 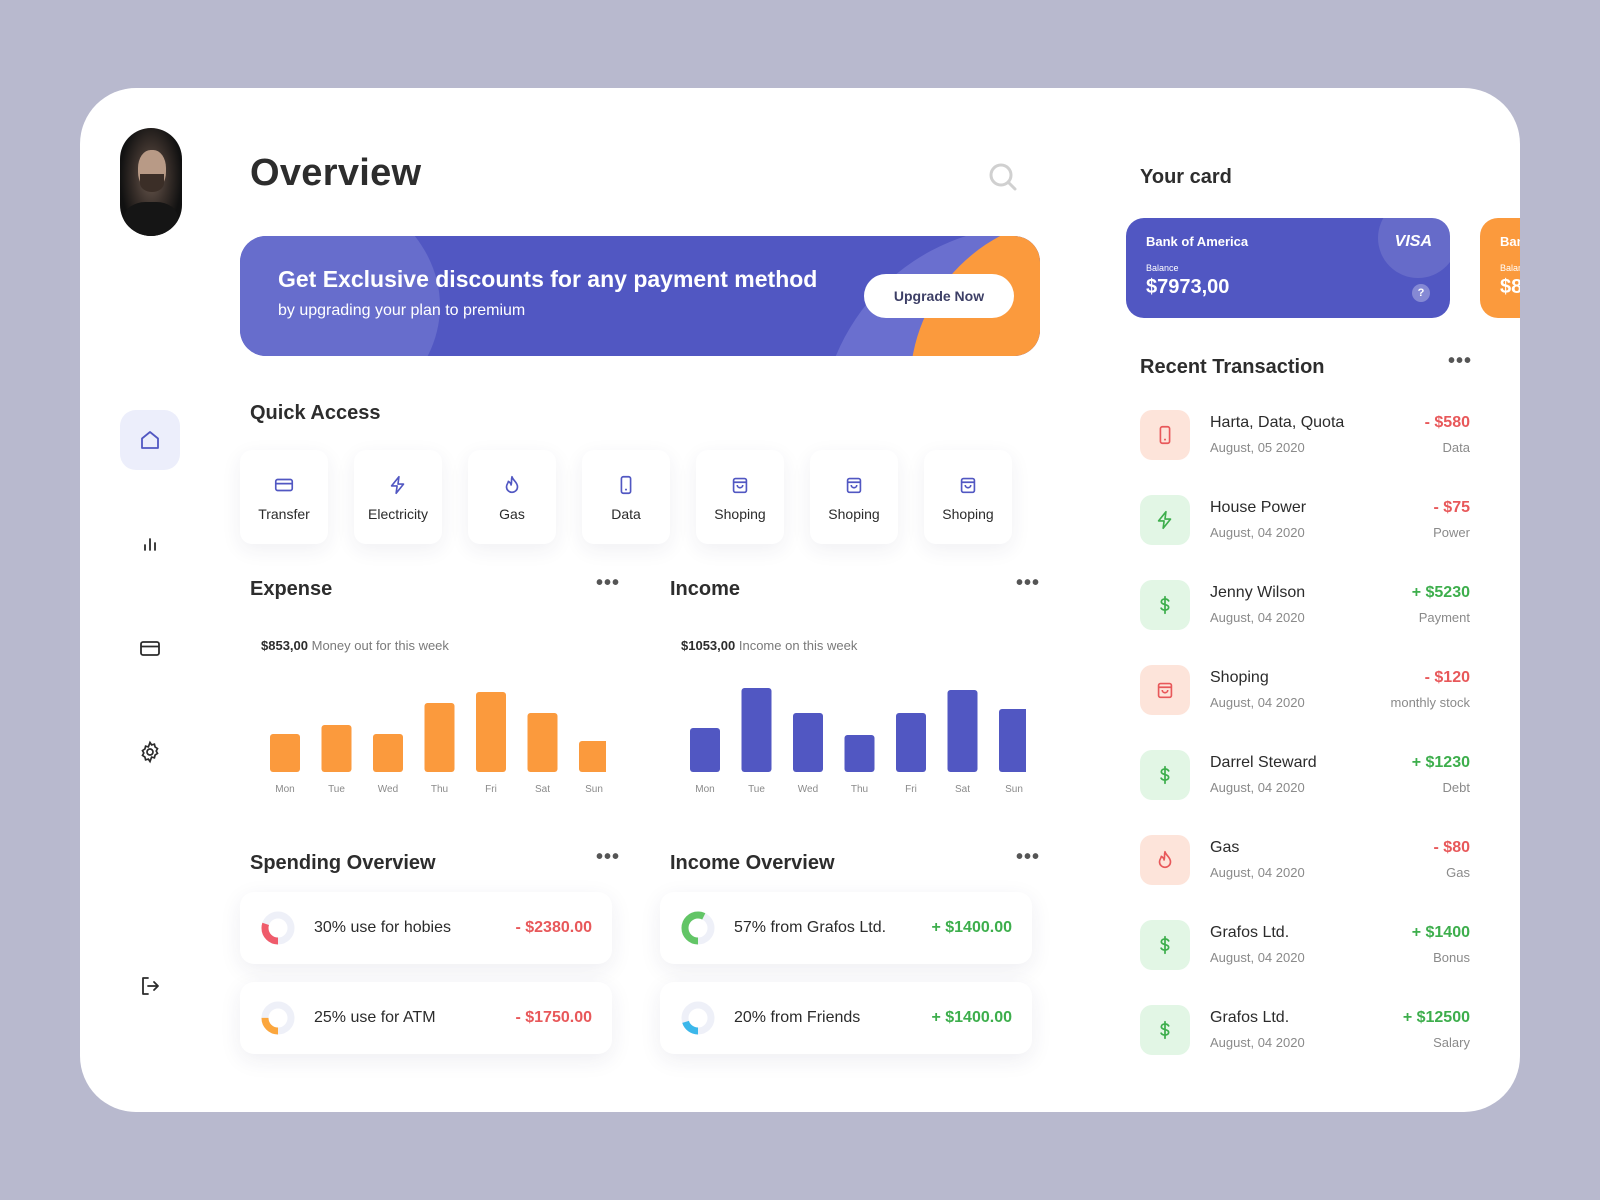 What do you see at coordinates (491, 789) in the screenshot?
I see `x-tick-label: Fri` at bounding box center [491, 789].